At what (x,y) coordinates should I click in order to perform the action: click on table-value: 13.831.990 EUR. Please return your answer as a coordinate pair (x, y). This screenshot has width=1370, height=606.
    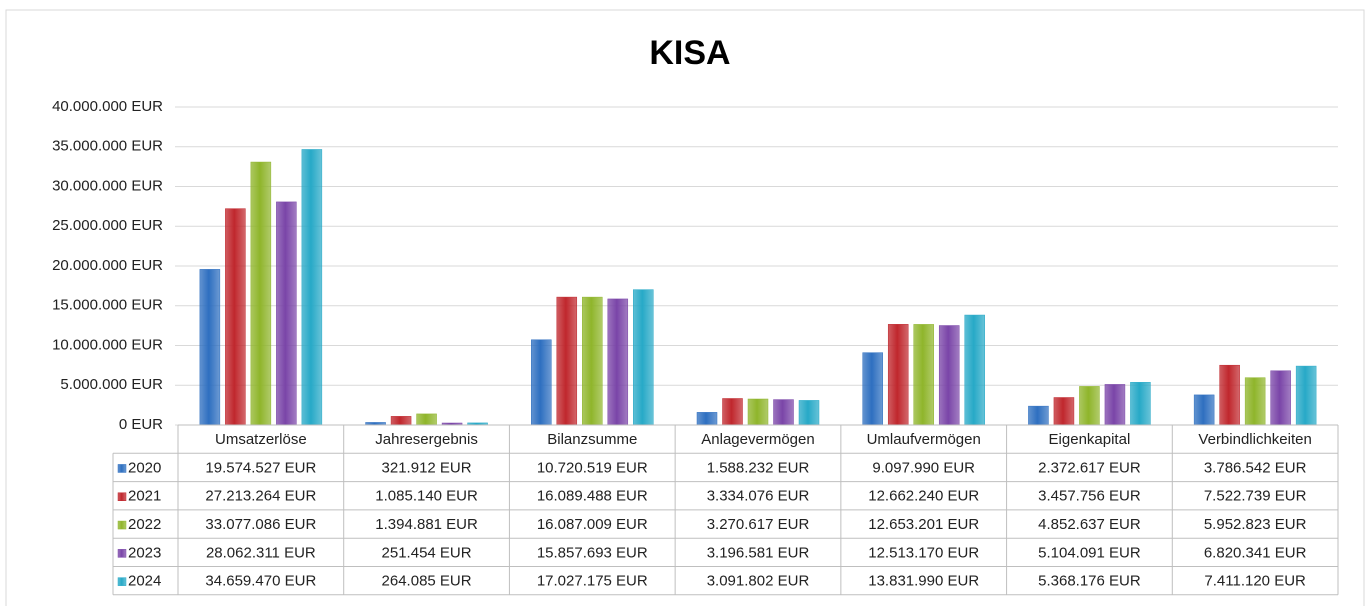
    Looking at the image, I should click on (923, 581).